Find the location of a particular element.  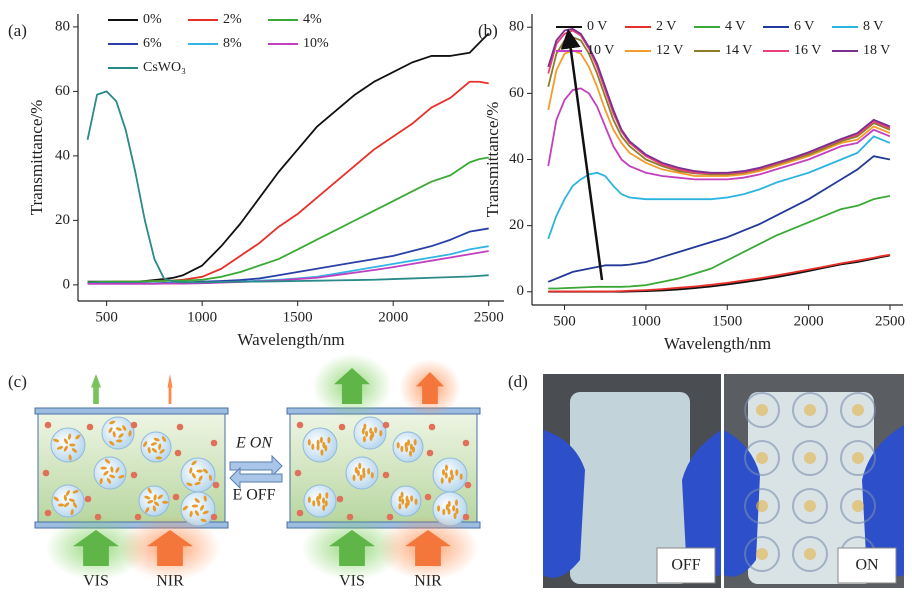

x-tick-label: 2500 is located at coordinates (890, 321).